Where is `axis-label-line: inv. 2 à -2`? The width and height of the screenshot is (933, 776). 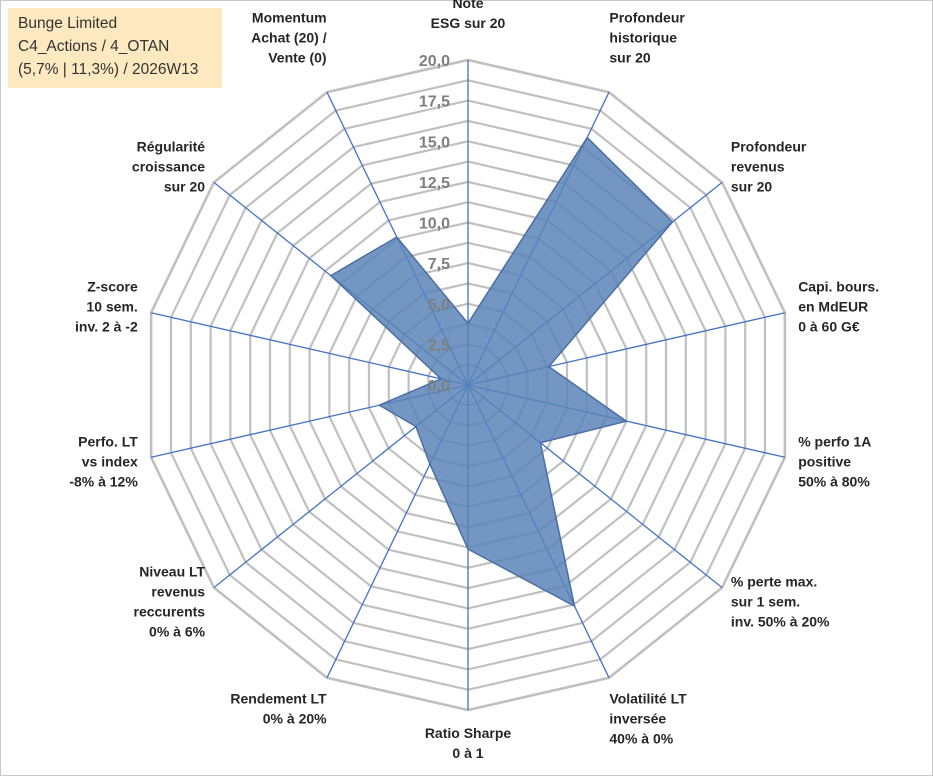
axis-label-line: inv. 2 à -2 is located at coordinates (106, 326).